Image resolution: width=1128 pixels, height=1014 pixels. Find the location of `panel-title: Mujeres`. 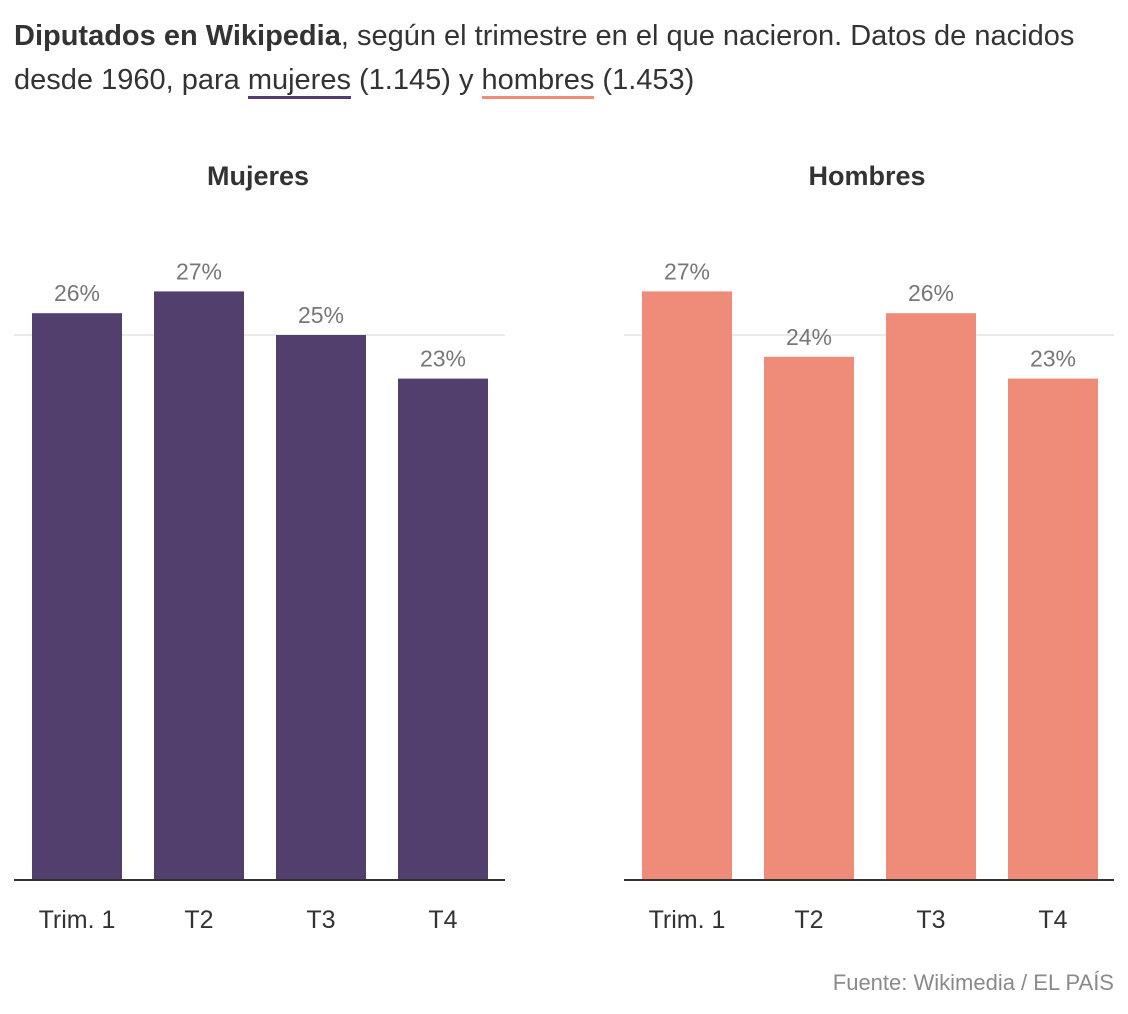

panel-title: Mujeres is located at coordinates (258, 176).